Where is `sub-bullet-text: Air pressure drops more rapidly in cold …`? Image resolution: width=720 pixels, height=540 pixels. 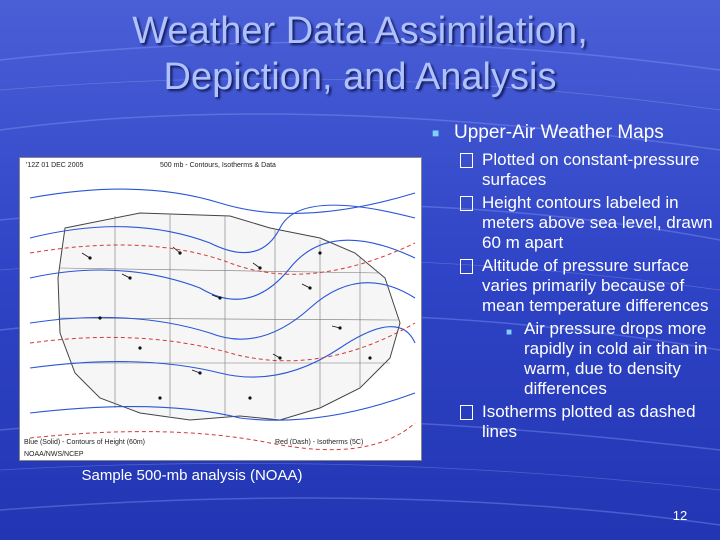 sub-bullet-text: Air pressure drops more rapidly in cold … is located at coordinates (616, 358).